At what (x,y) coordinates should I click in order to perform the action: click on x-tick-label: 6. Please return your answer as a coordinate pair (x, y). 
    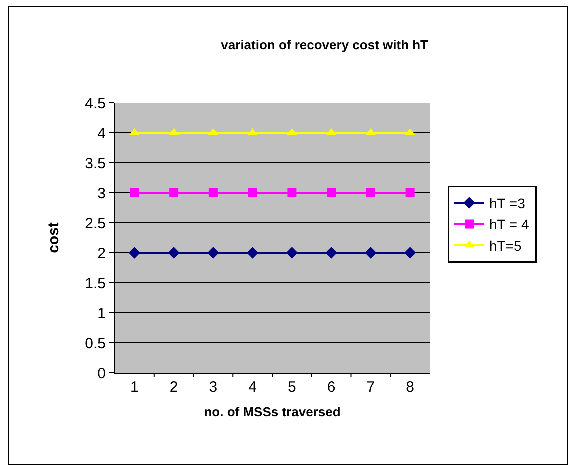
    Looking at the image, I should click on (331, 387).